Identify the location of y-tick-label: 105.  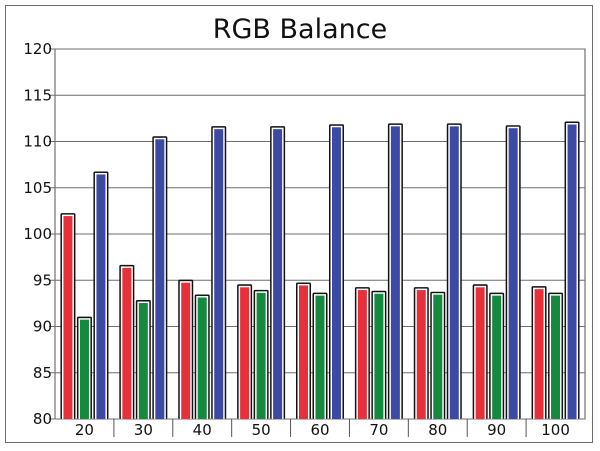
(37, 188).